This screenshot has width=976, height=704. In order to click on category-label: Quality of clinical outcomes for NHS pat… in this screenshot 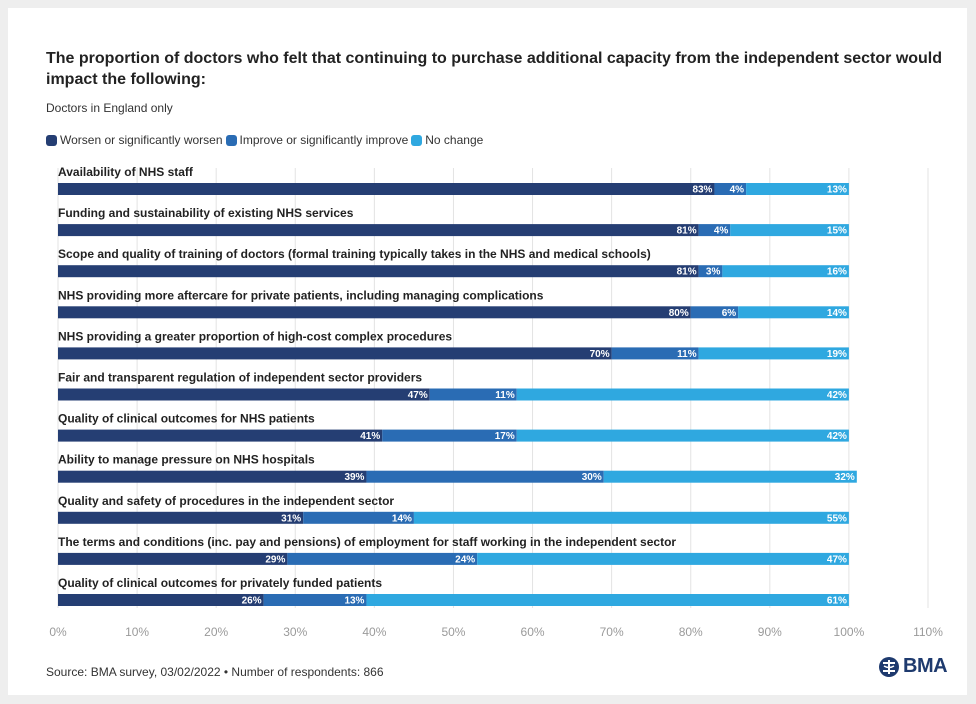, I will do `click(186, 419)`.